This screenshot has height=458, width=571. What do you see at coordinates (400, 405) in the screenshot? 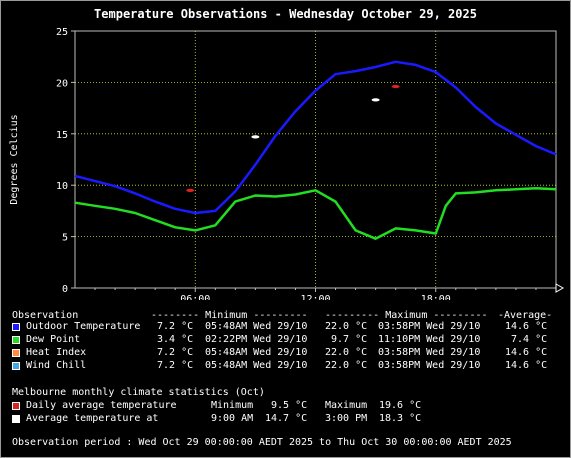
I see `climate-max-value: 19.6 °C` at bounding box center [400, 405].